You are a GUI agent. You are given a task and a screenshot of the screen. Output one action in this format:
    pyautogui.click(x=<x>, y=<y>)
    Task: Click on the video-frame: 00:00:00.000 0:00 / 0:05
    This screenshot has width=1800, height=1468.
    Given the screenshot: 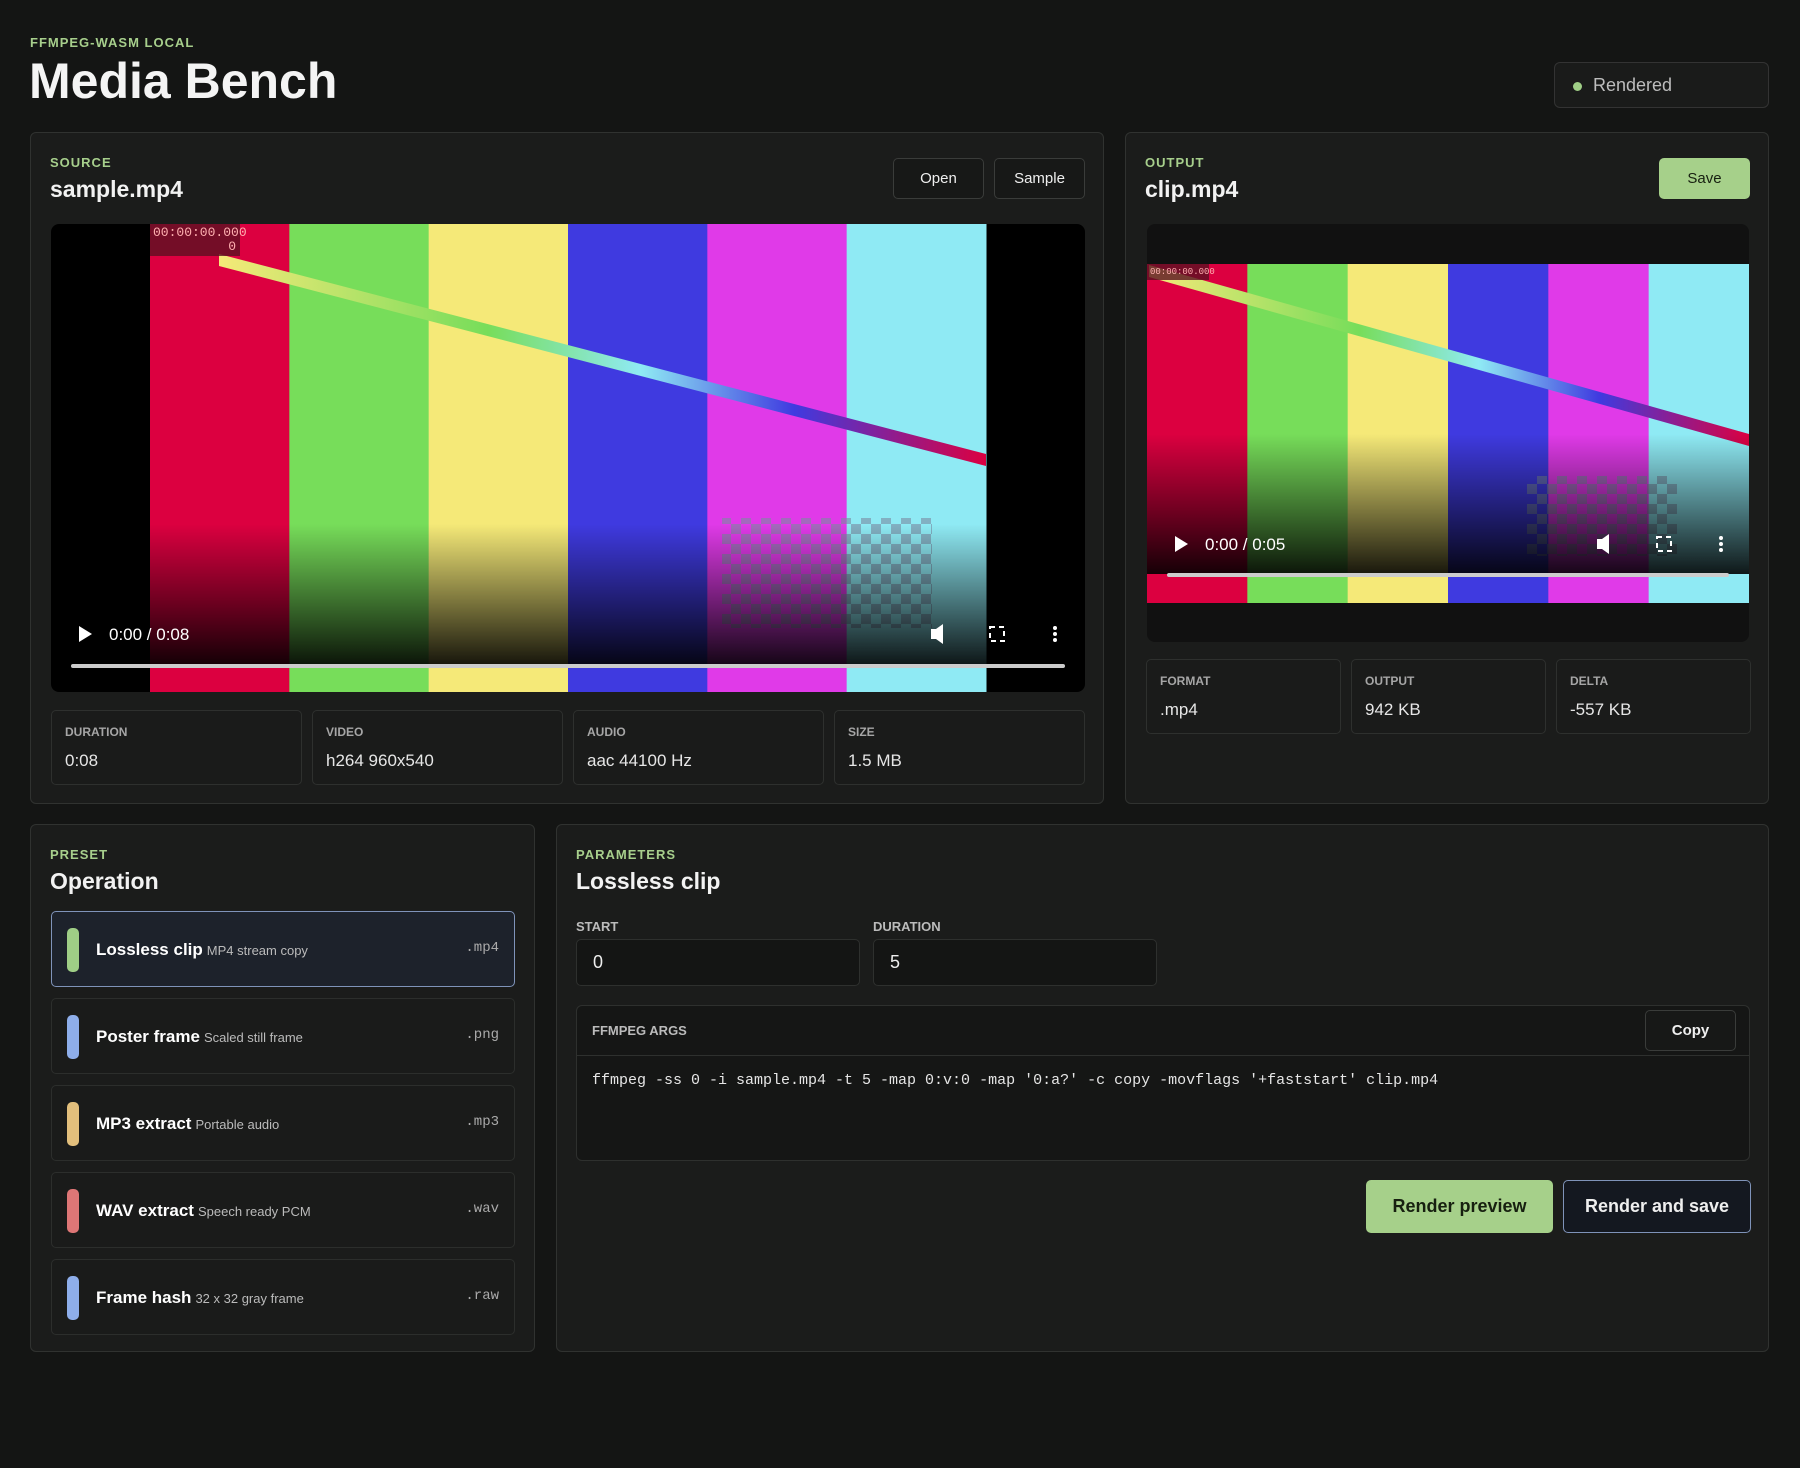 What is the action you would take?
    pyautogui.click(x=1448, y=433)
    